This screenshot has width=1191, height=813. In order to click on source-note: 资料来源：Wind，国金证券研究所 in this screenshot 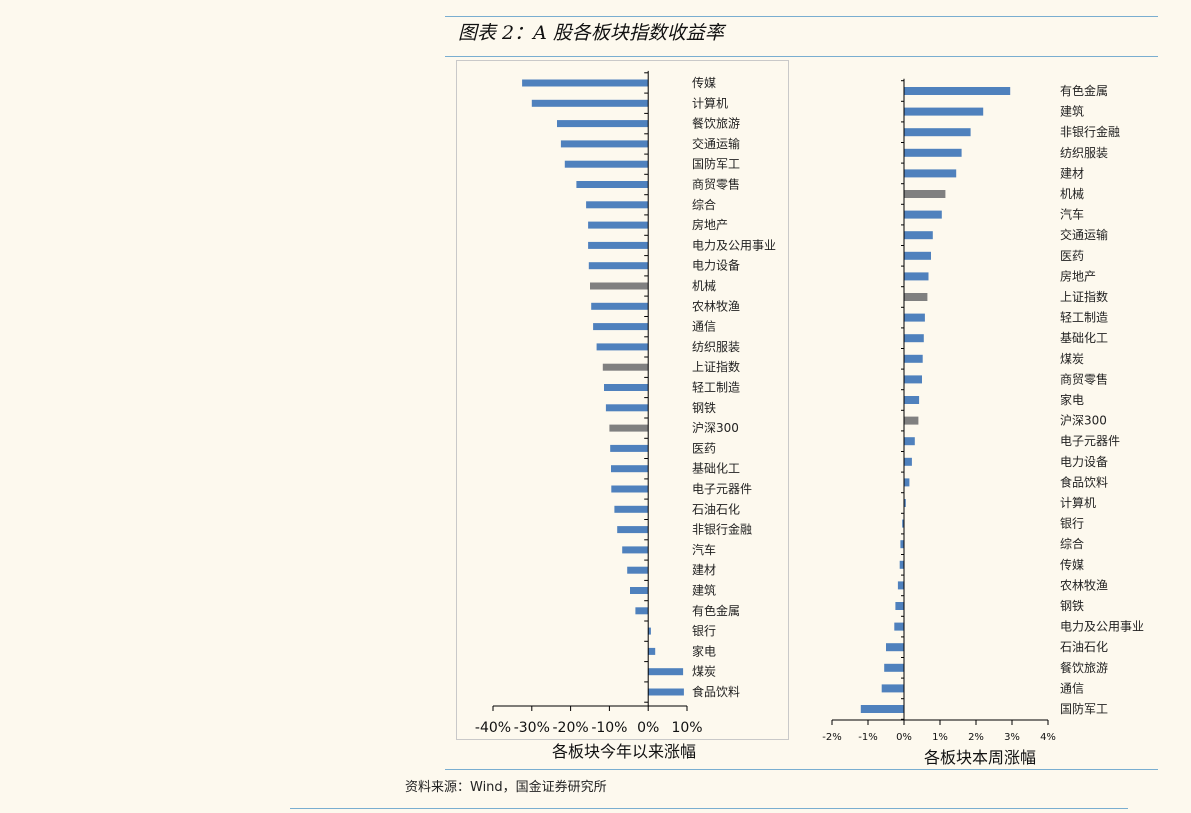, I will do `click(506, 787)`.